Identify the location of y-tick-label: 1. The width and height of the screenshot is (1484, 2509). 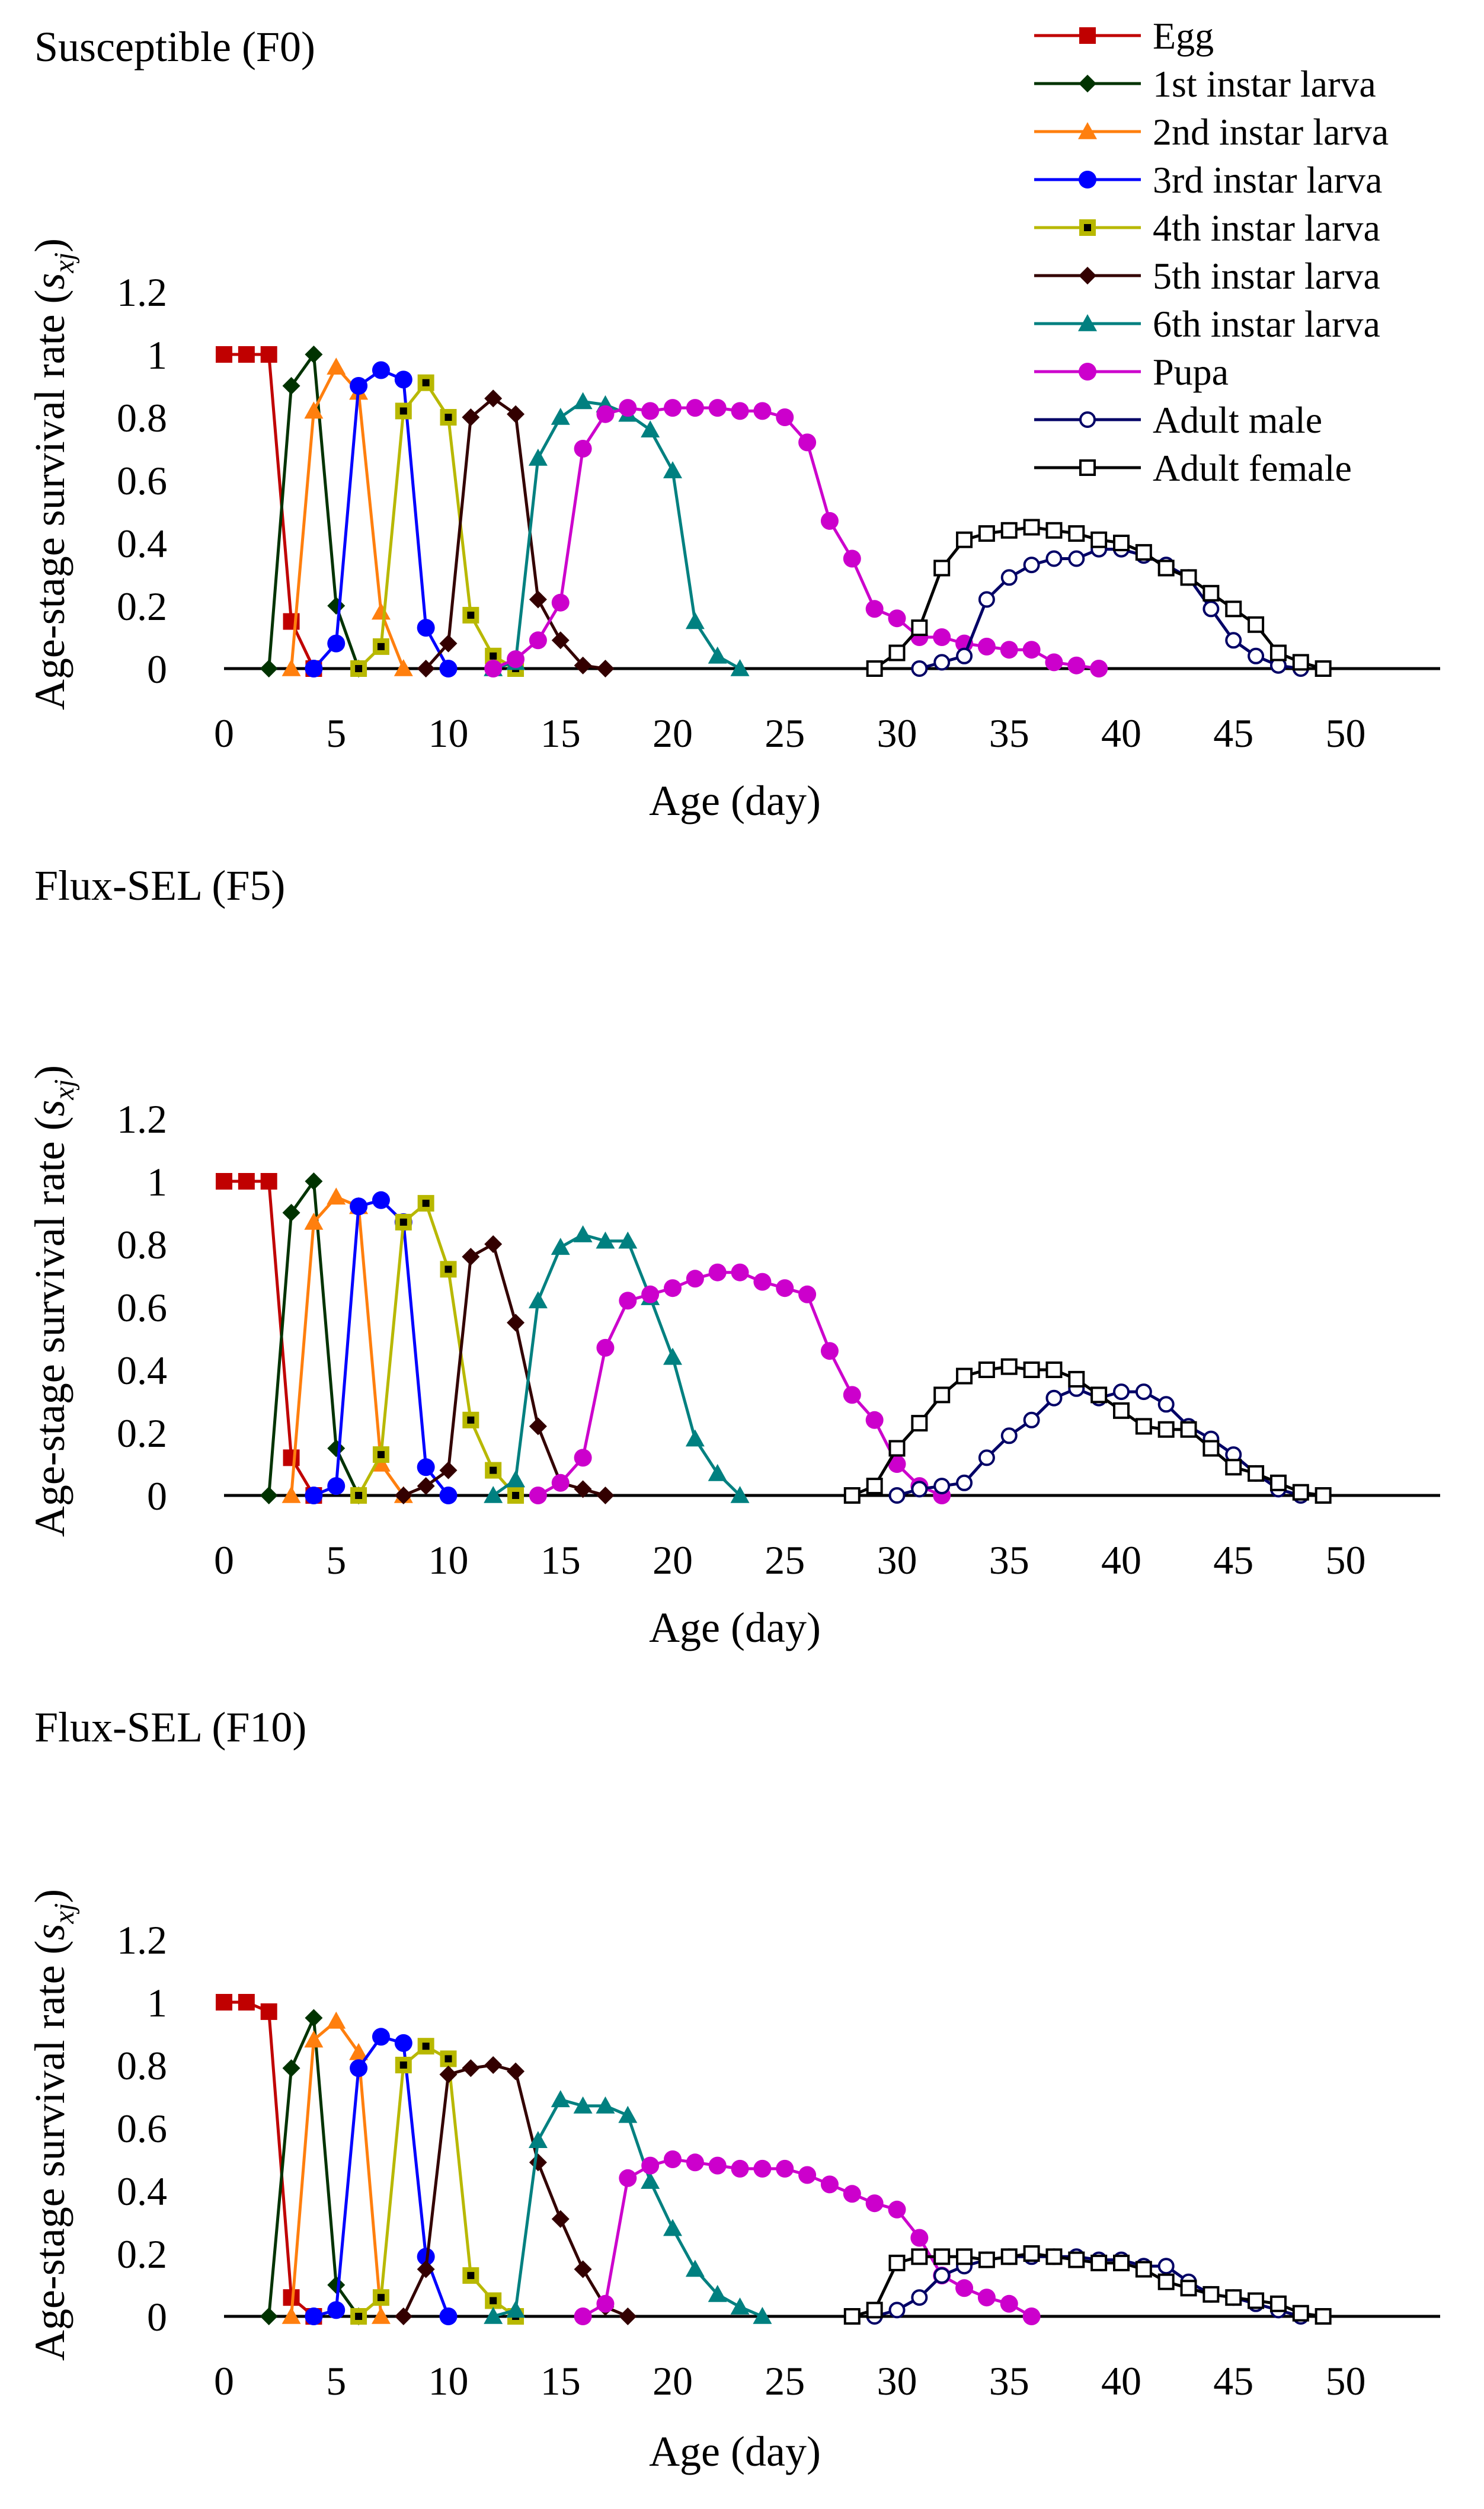
(157, 1181).